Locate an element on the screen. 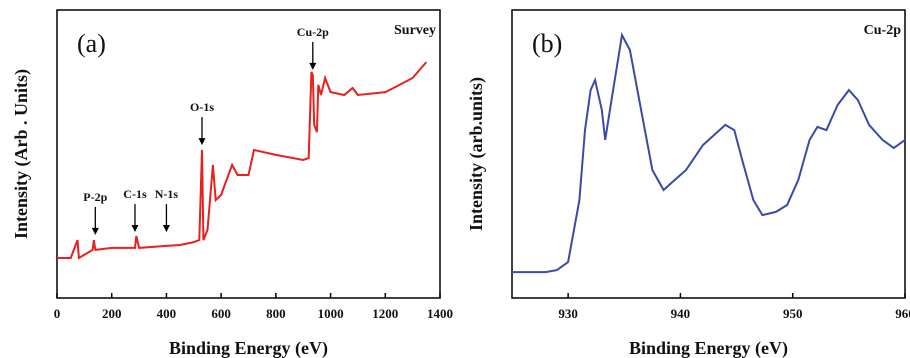 The image size is (910, 358). annotation-label: O-1s is located at coordinates (202, 107).